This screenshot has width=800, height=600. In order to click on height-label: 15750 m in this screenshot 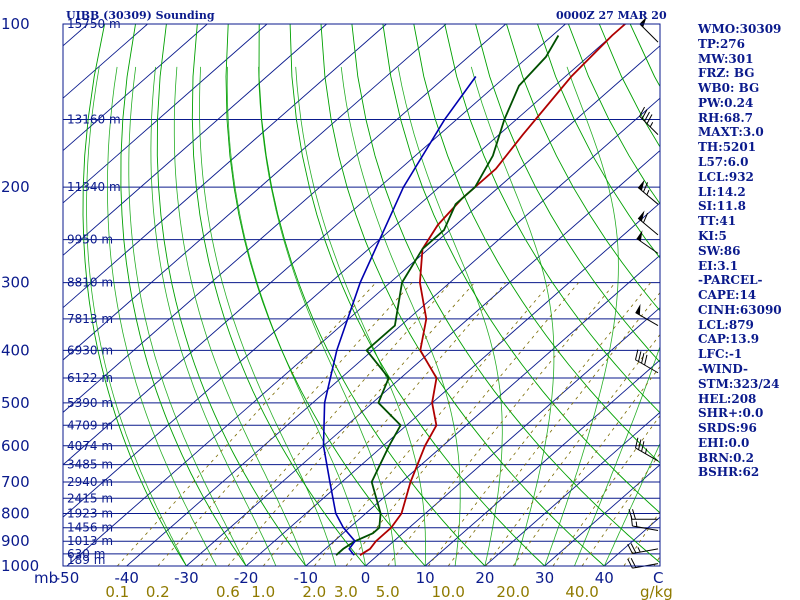, I will do `click(94, 24)`.